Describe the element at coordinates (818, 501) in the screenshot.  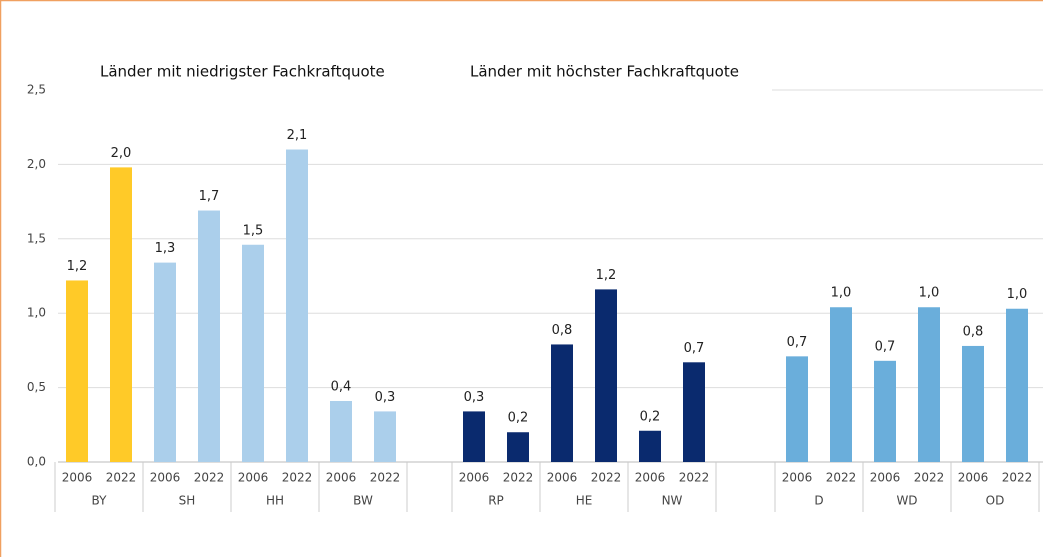
I see `group-label: D` at that location.